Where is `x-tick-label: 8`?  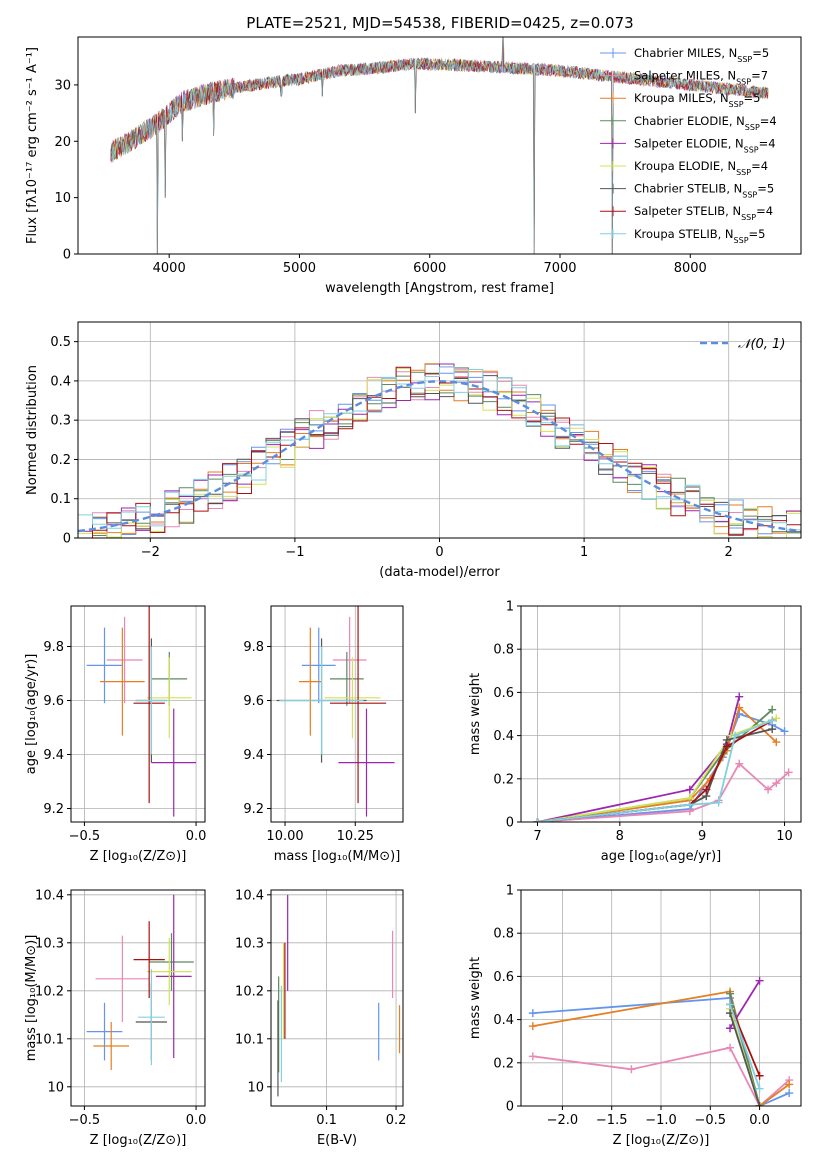 x-tick-label: 8 is located at coordinates (620, 836).